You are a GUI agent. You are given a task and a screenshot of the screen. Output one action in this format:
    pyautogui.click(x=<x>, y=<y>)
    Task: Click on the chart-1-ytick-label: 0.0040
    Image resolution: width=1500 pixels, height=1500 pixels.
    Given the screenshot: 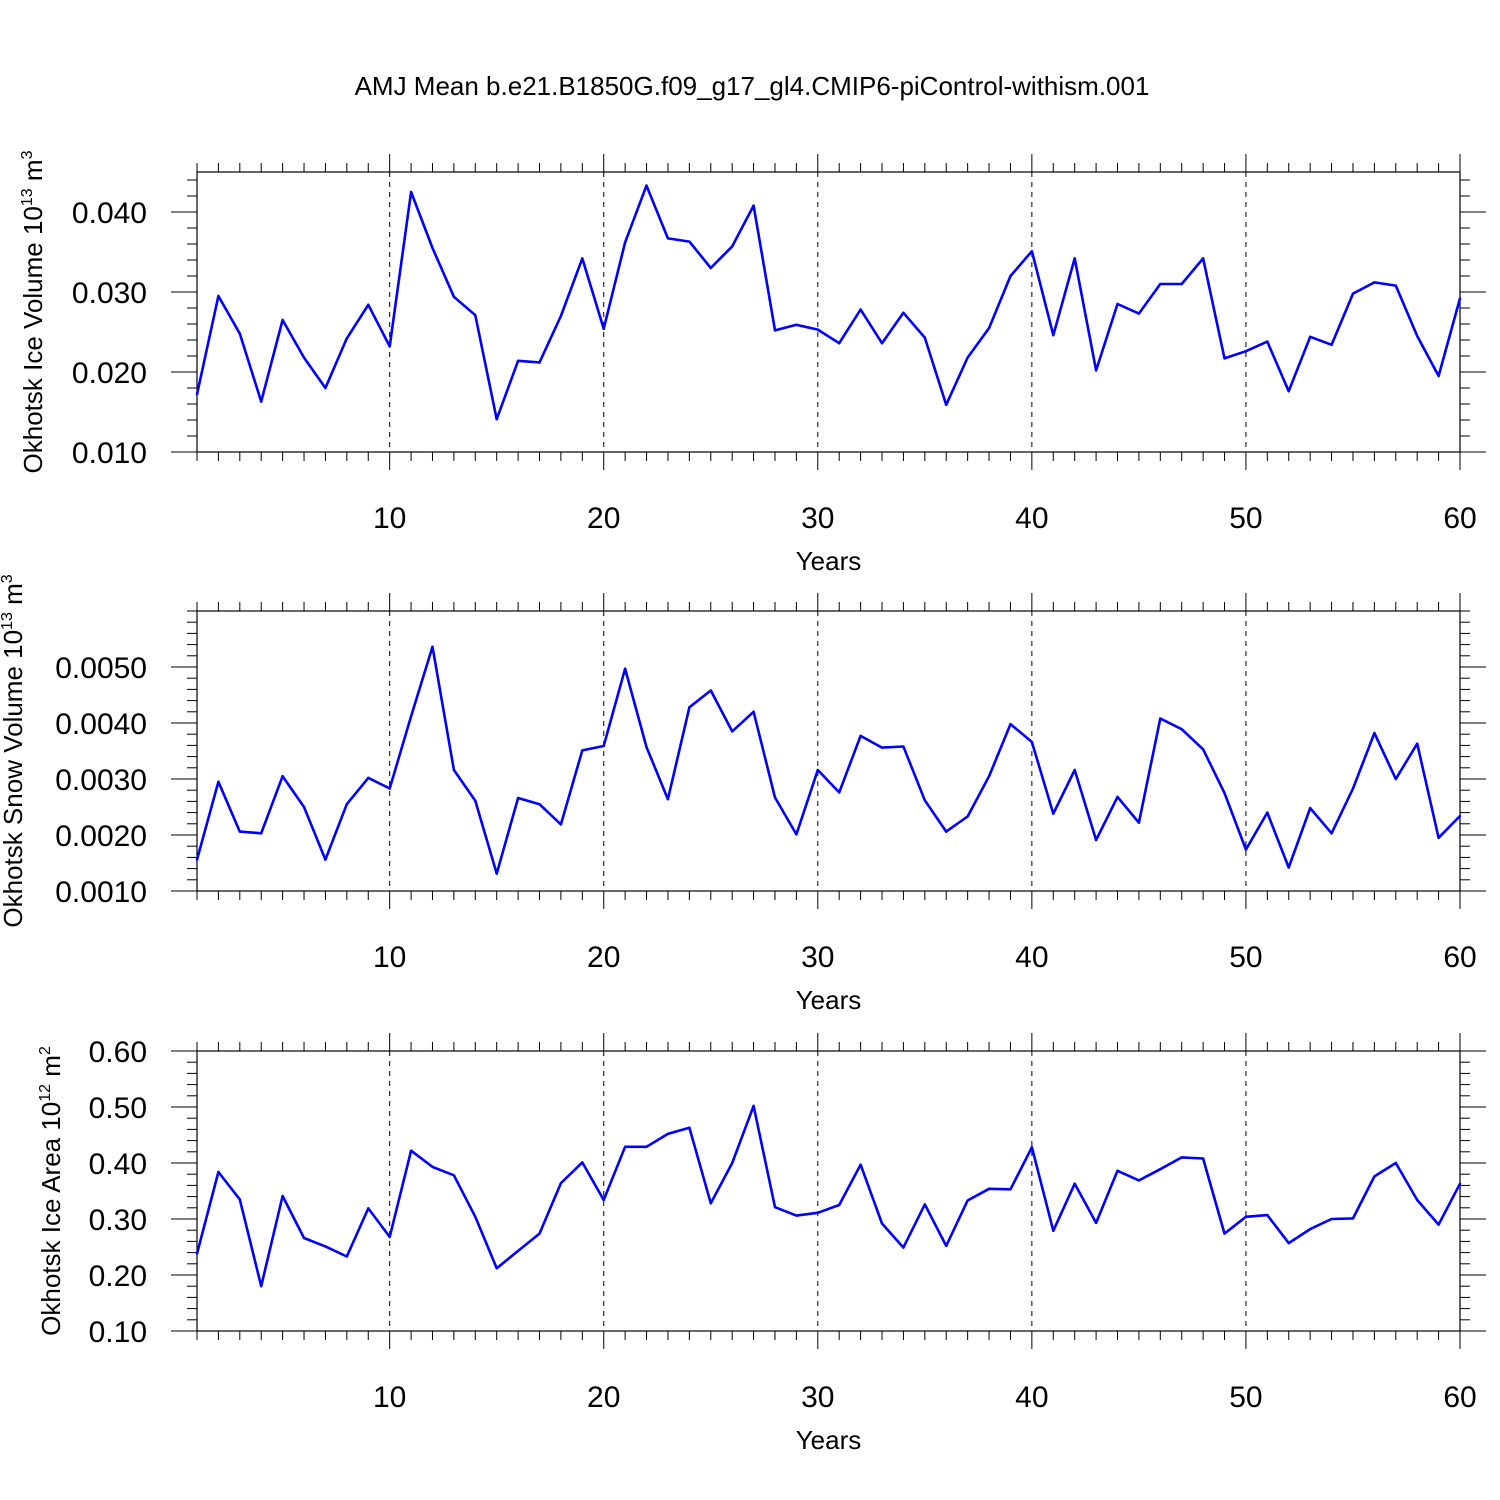 What is the action you would take?
    pyautogui.click(x=101, y=724)
    